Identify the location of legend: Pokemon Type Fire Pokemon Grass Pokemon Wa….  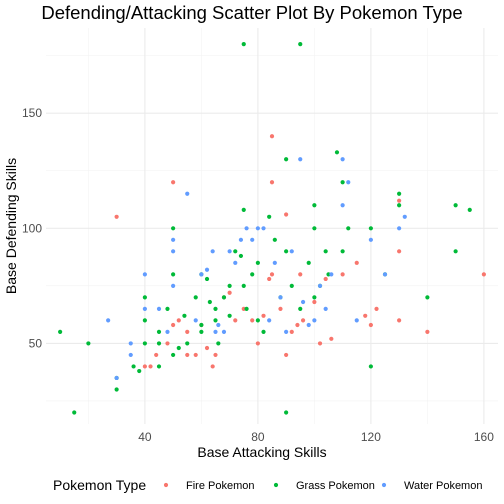
(267, 485).